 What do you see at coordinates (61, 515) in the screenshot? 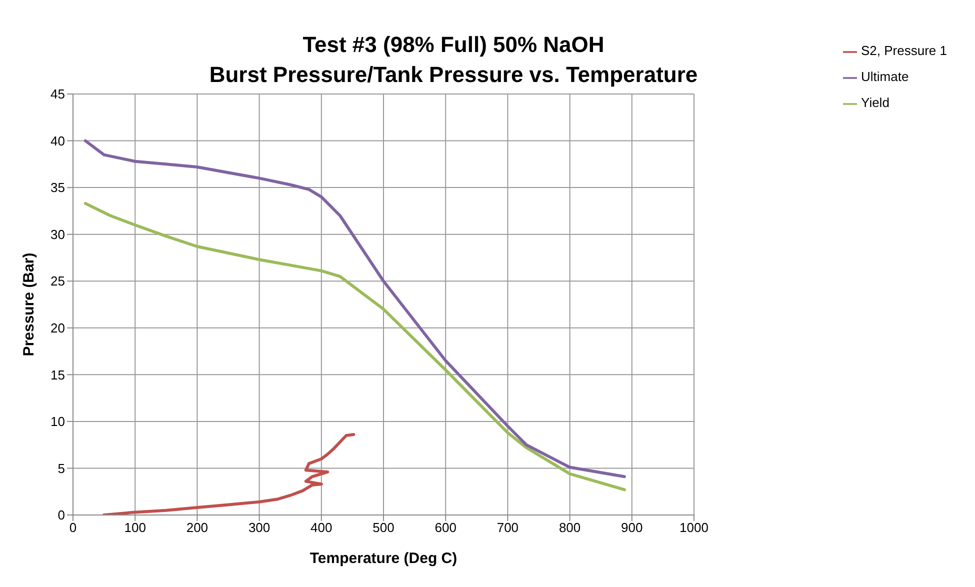
I see `y-tick-label: 0` at bounding box center [61, 515].